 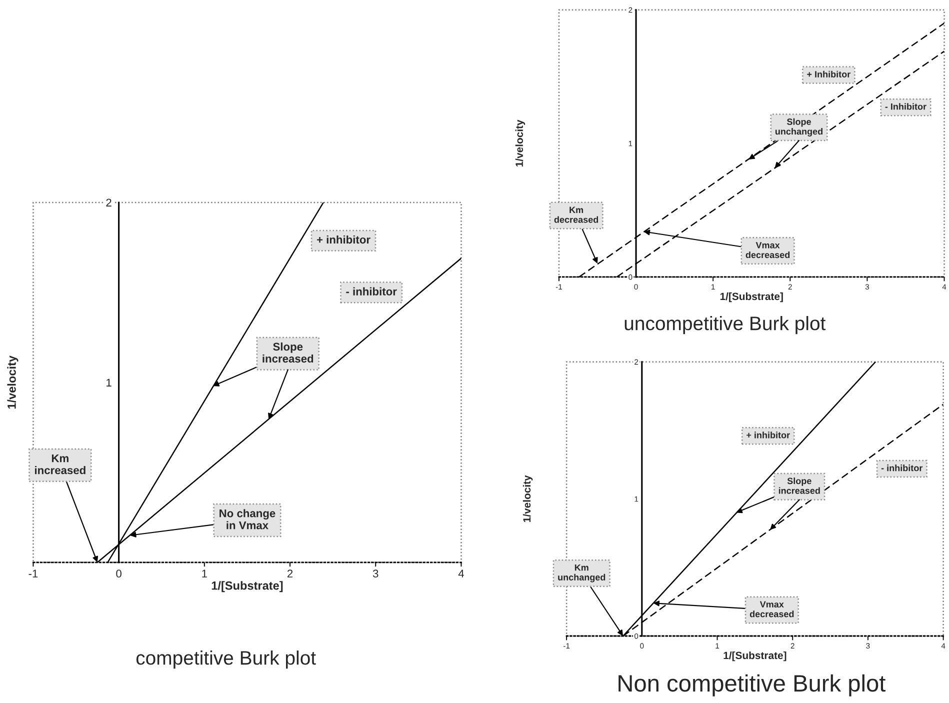 I want to click on series-label: - Inhibitor, so click(x=905, y=106).